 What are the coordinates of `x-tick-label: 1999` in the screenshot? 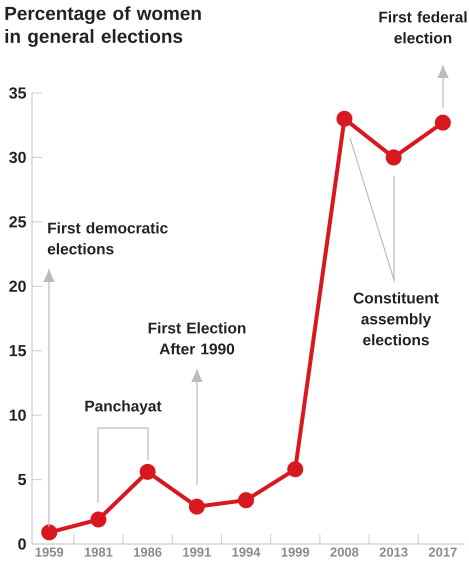 It's located at (296, 552).